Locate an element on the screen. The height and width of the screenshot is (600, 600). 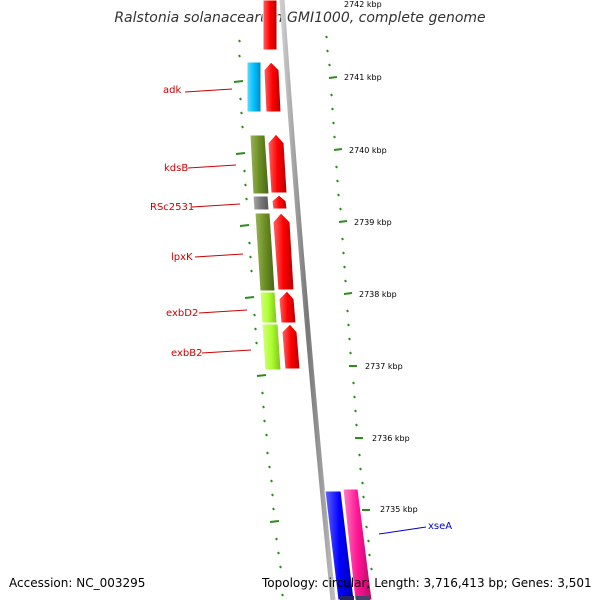
inner-ring-ticks is located at coordinates (258, 318).